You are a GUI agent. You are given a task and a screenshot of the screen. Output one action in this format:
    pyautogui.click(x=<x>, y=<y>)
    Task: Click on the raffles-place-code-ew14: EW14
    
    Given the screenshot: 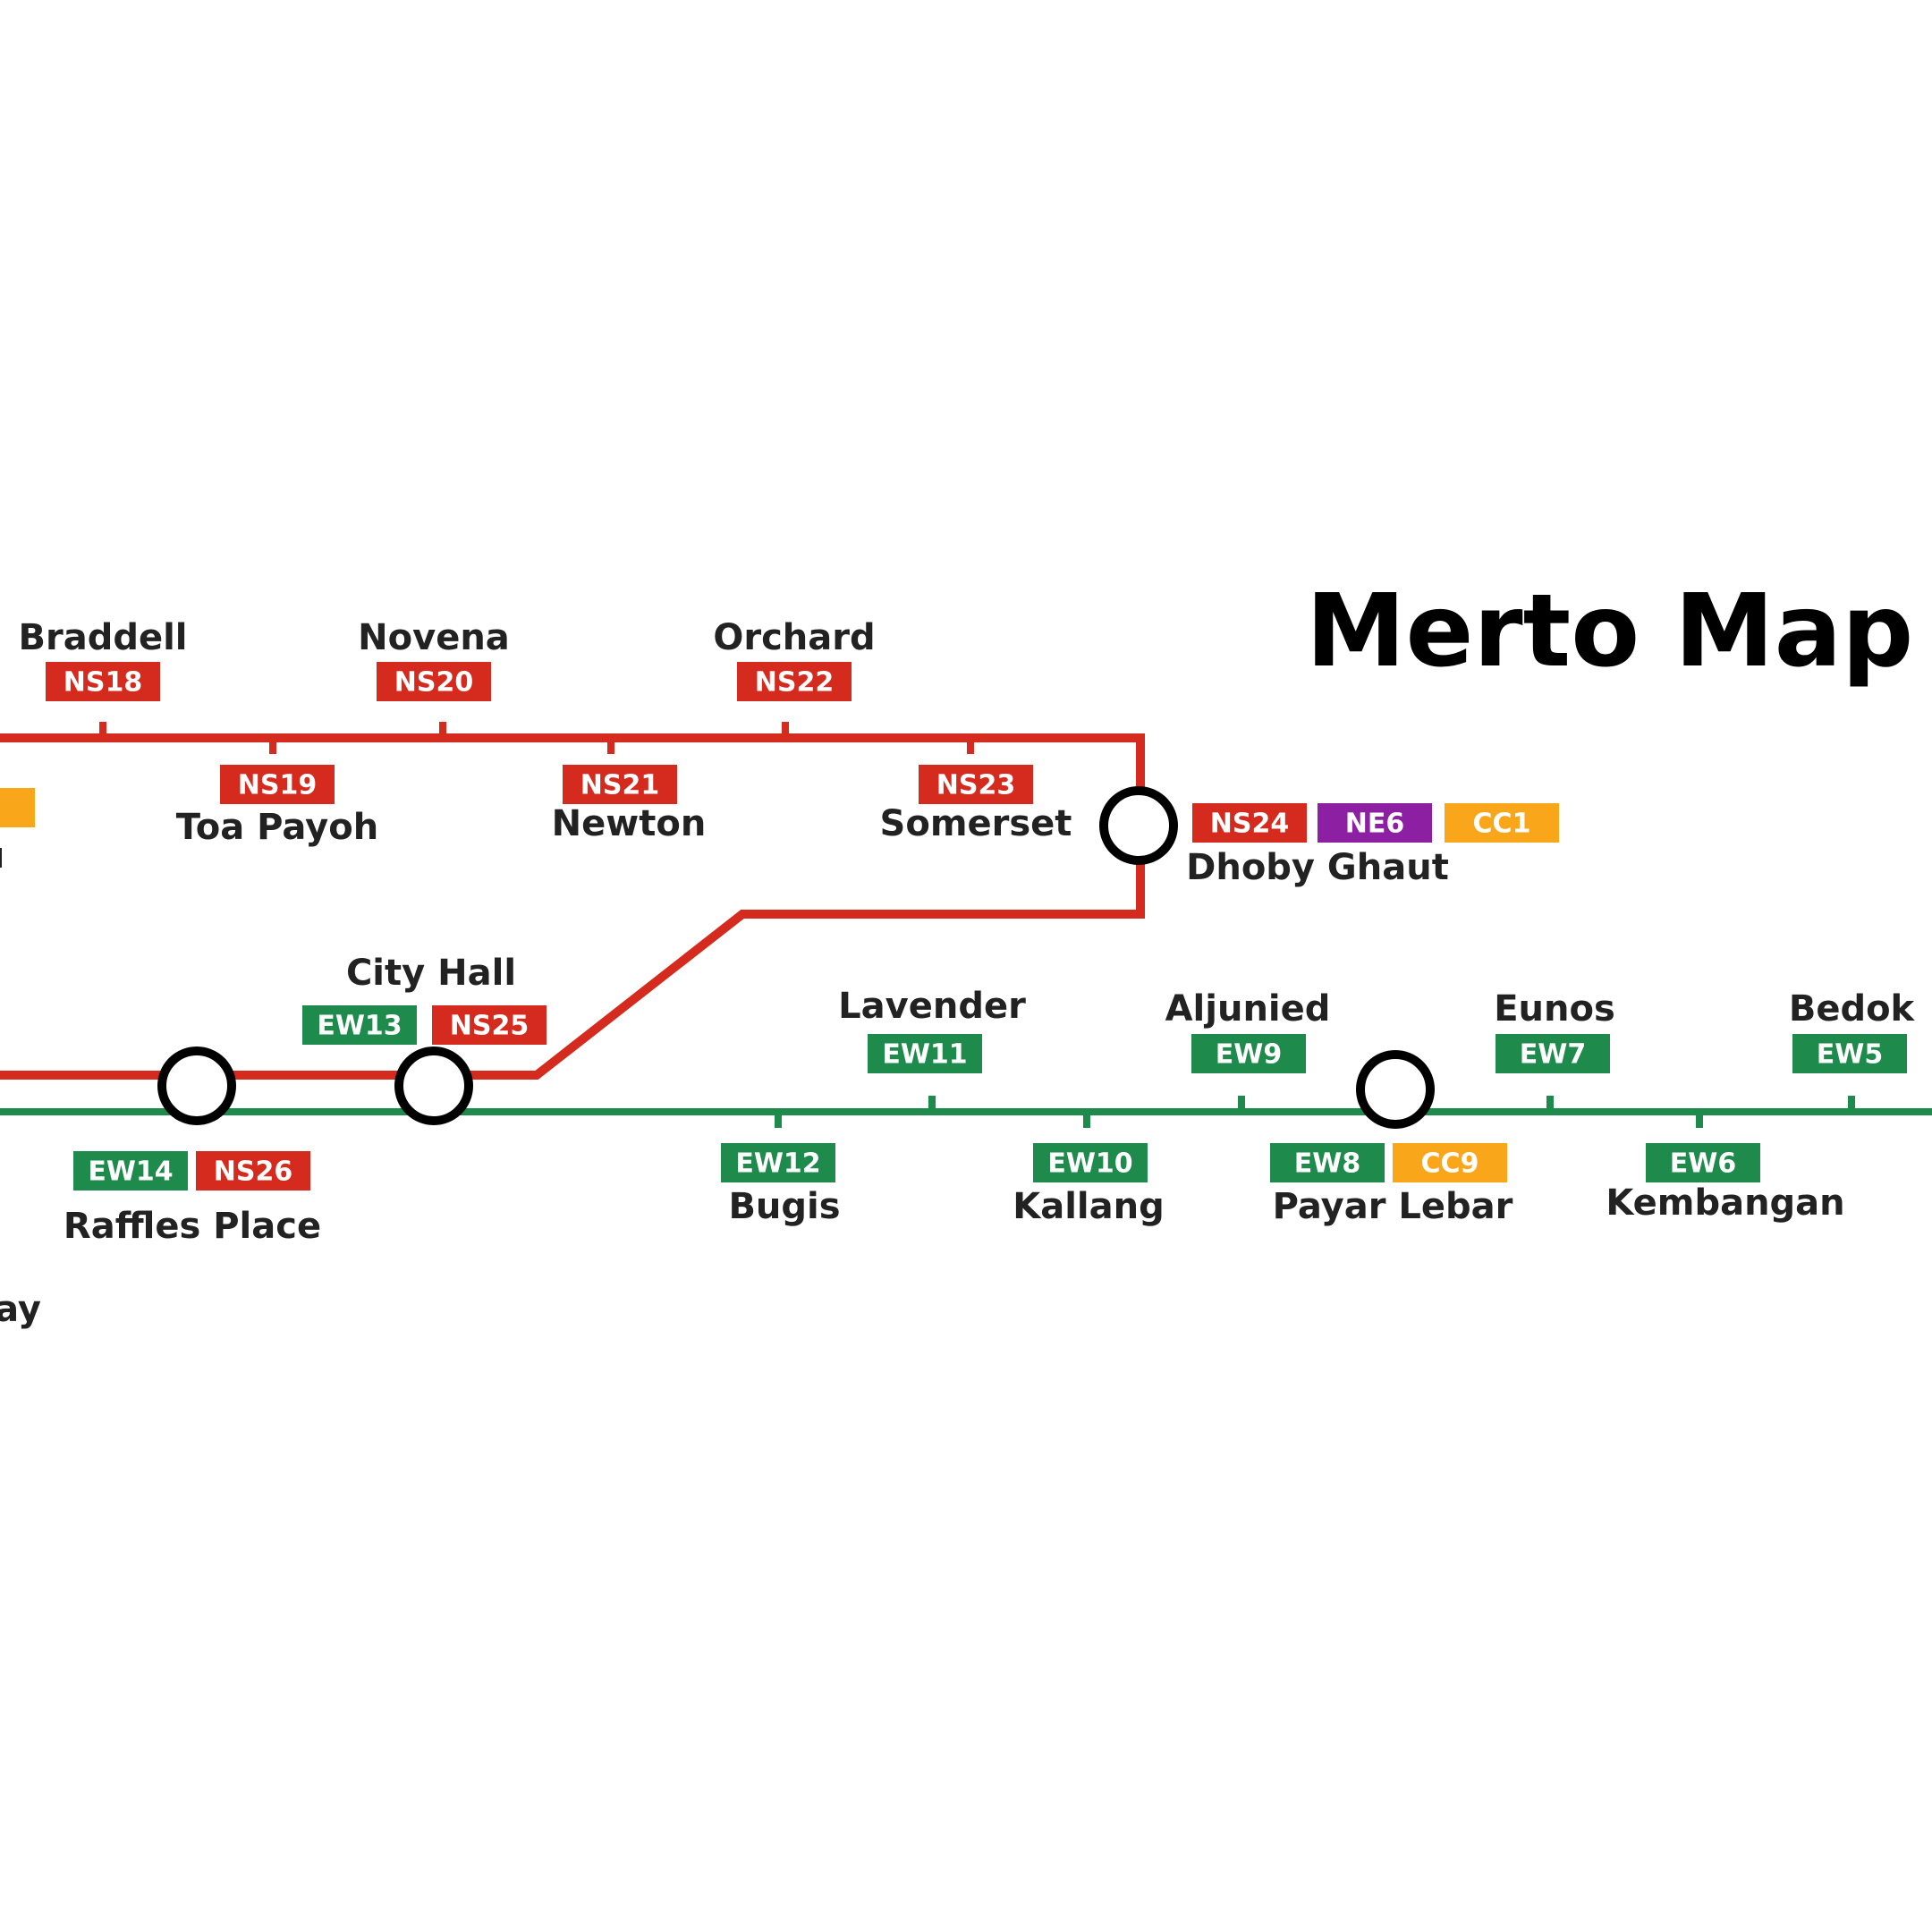 What is the action you would take?
    pyautogui.click(x=130, y=1172)
    